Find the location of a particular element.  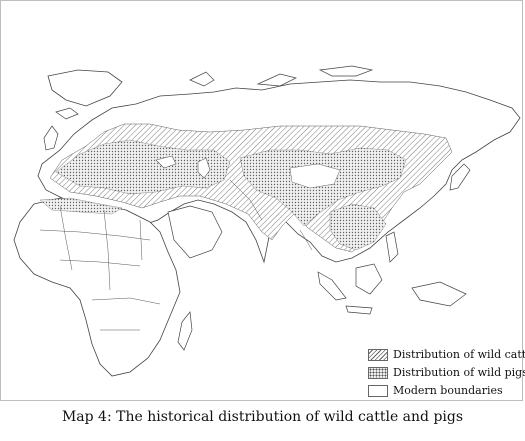

british-isles is located at coordinates (51, 138).